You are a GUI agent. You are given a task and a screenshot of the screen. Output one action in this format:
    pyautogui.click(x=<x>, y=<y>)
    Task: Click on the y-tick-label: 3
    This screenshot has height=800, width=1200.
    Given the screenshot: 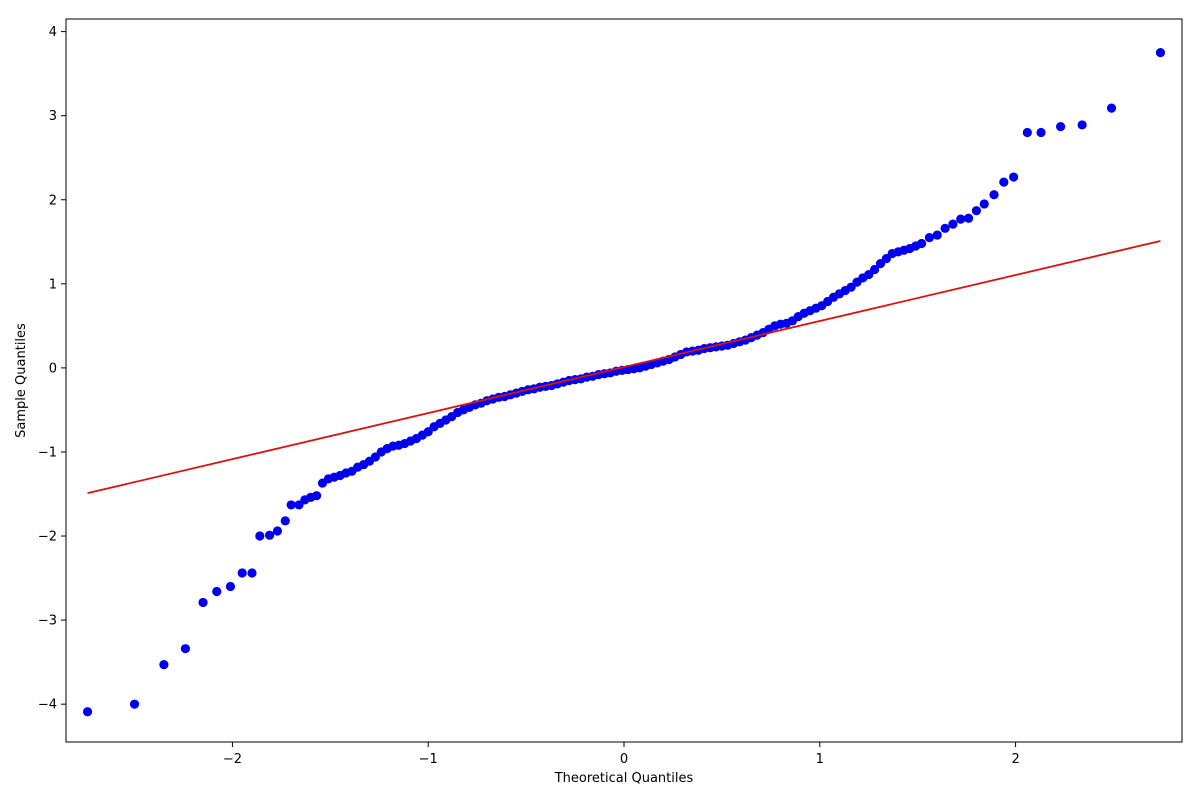 What is the action you would take?
    pyautogui.click(x=53, y=116)
    